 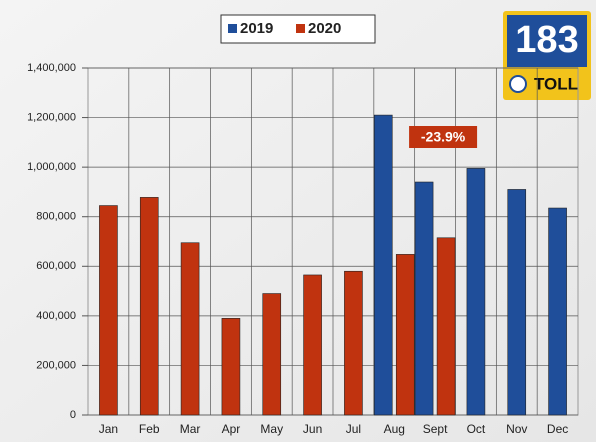 What do you see at coordinates (435, 429) in the screenshot?
I see `x-tick-label: Sept` at bounding box center [435, 429].